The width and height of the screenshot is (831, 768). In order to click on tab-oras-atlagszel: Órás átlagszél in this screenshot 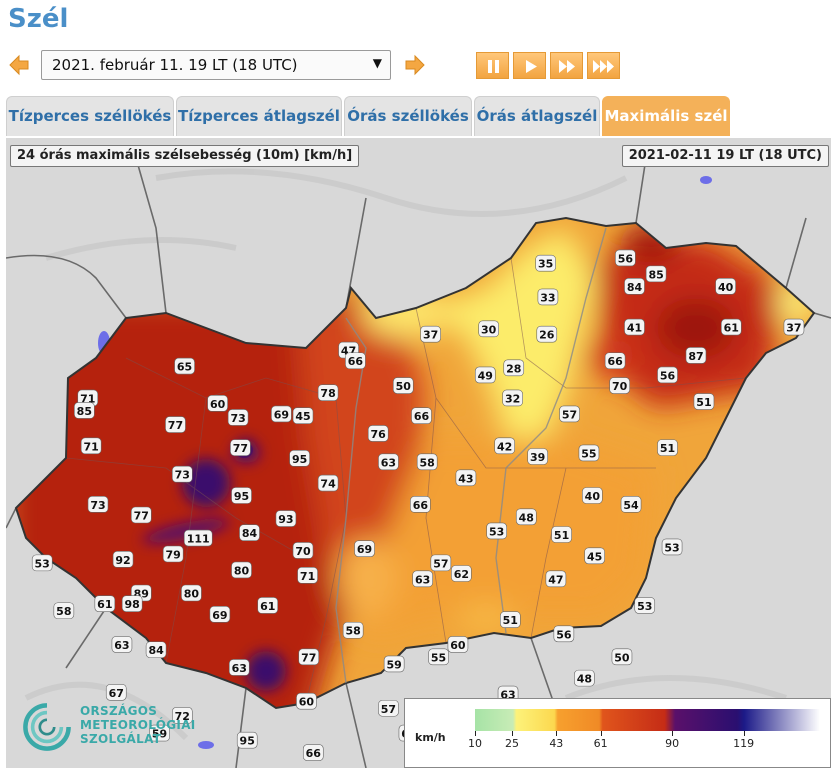, I will do `click(537, 116)`.